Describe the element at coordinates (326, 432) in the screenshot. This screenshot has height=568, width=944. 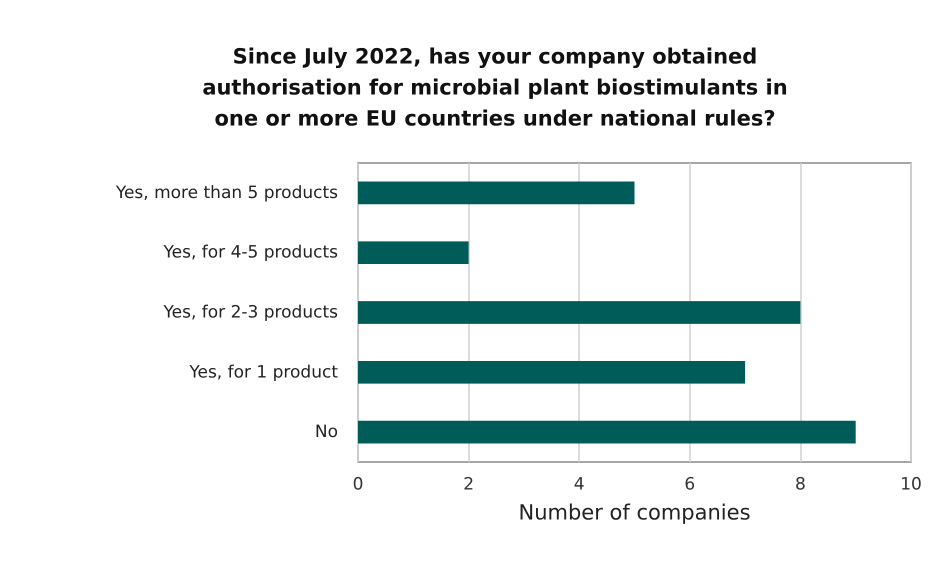
I see `y-tick-label: No` at that location.